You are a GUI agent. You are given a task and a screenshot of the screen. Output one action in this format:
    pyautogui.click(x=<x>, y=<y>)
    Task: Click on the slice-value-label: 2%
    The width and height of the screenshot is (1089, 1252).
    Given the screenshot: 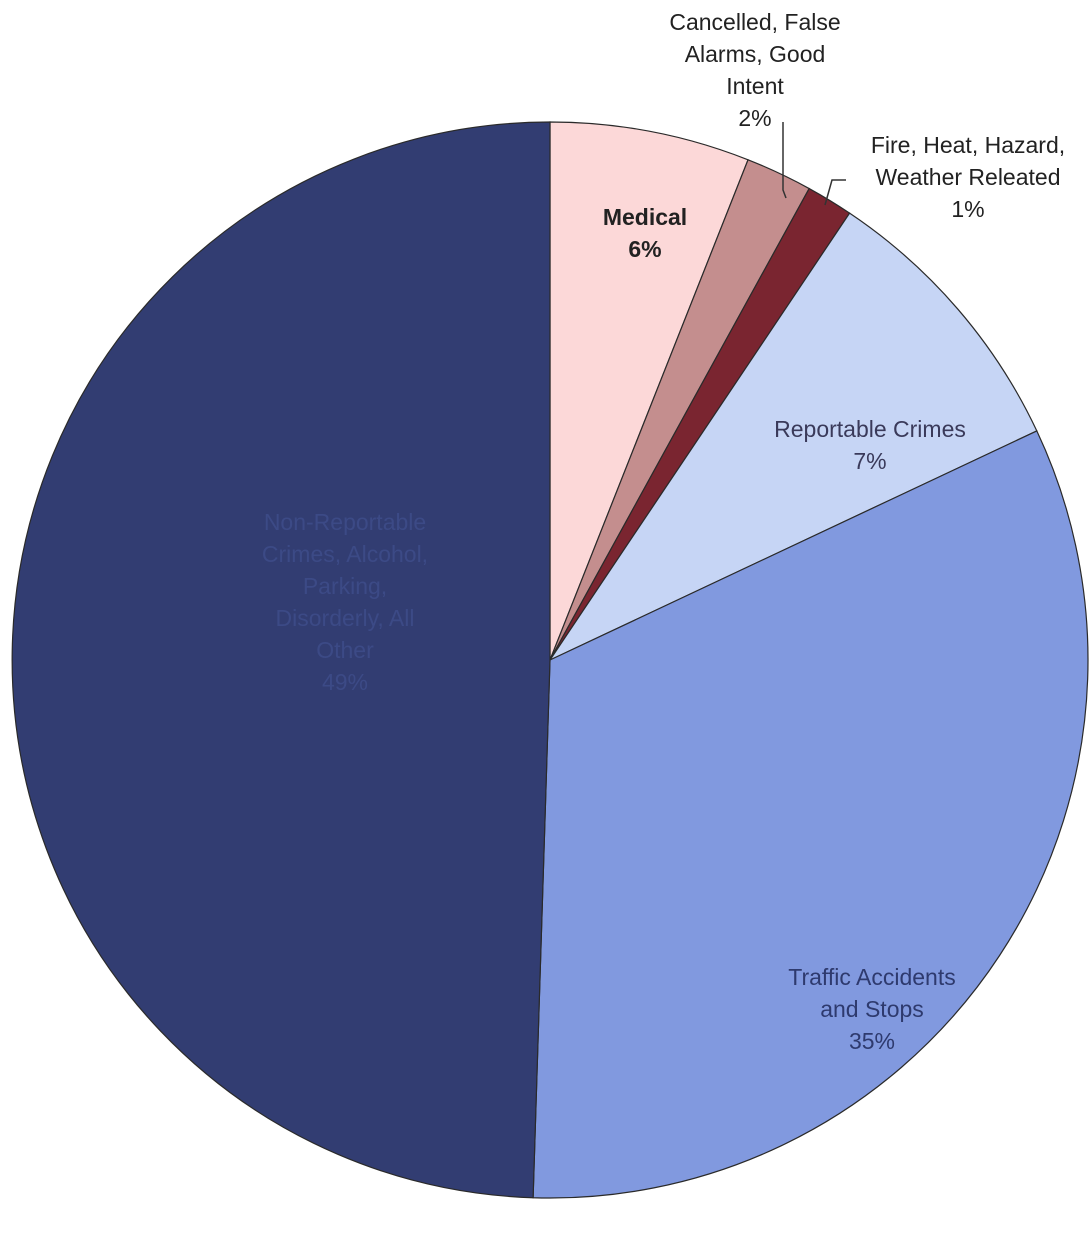 What is the action you would take?
    pyautogui.click(x=754, y=118)
    